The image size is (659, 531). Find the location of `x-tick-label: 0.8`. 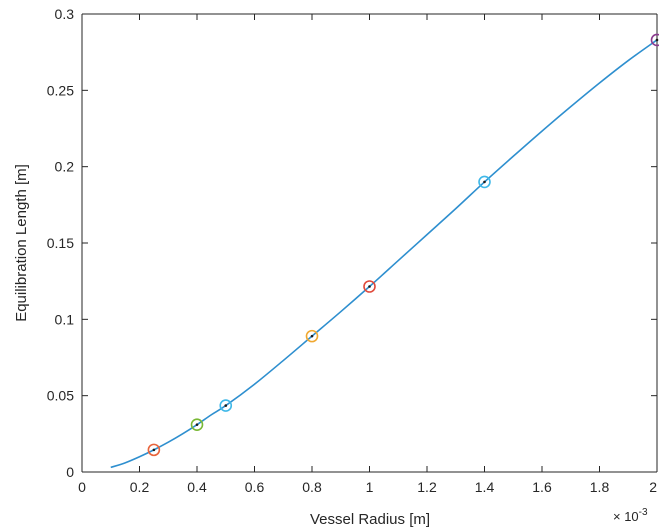

x-tick-label: 0.8 is located at coordinates (312, 487).